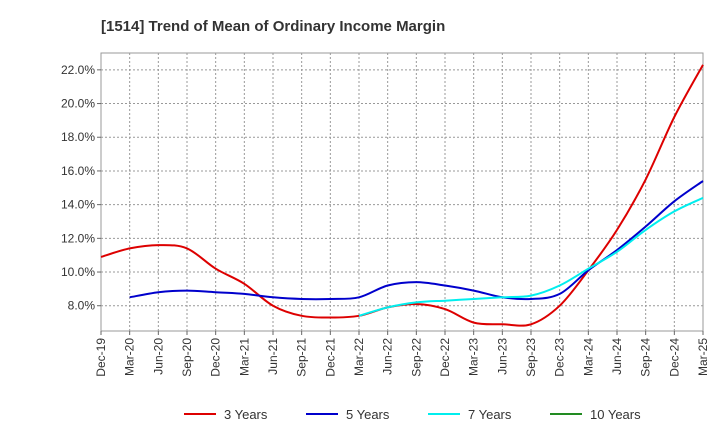 This screenshot has height=440, width=720. I want to click on x-tick-label: Mar-24, so click(588, 357).